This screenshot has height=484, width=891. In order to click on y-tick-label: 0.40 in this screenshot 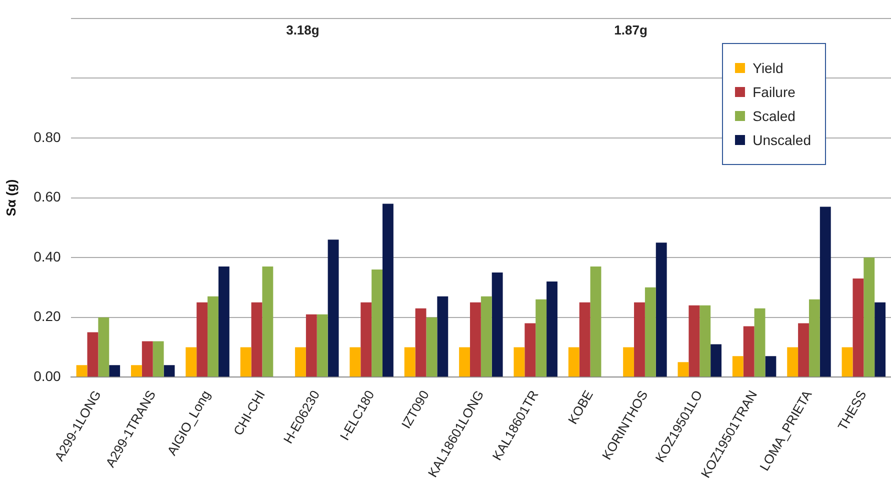, I will do `click(48, 256)`.